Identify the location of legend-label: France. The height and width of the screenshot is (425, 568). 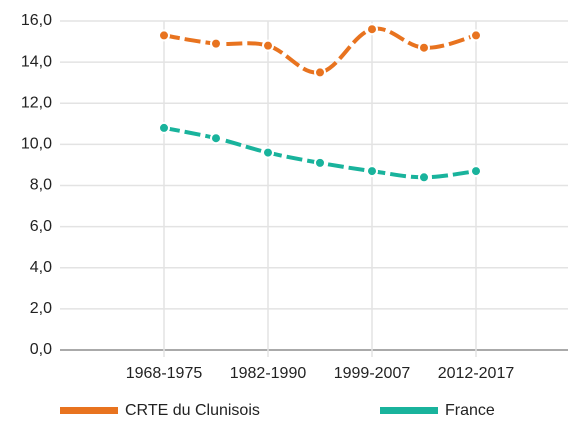
(470, 410).